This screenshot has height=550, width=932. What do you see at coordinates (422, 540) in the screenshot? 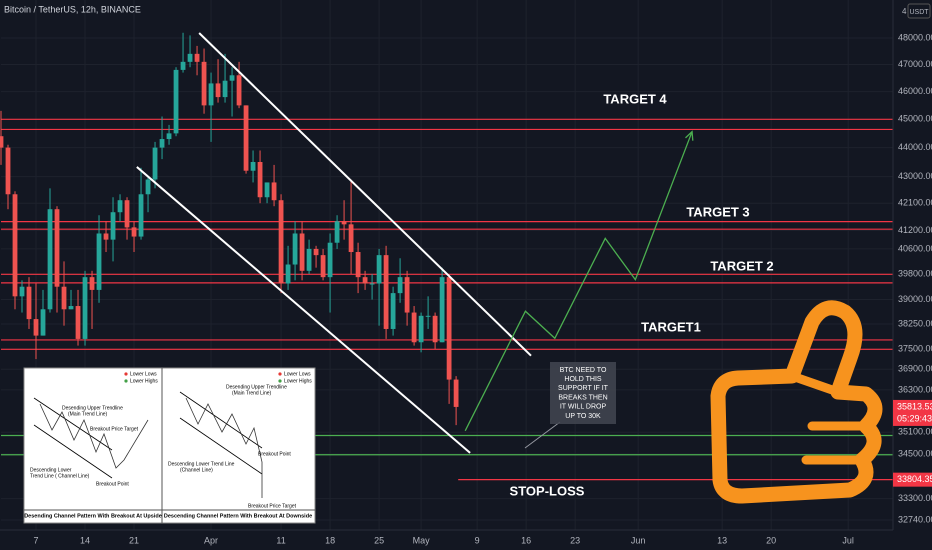
I see `x-tick-label: May` at bounding box center [422, 540].